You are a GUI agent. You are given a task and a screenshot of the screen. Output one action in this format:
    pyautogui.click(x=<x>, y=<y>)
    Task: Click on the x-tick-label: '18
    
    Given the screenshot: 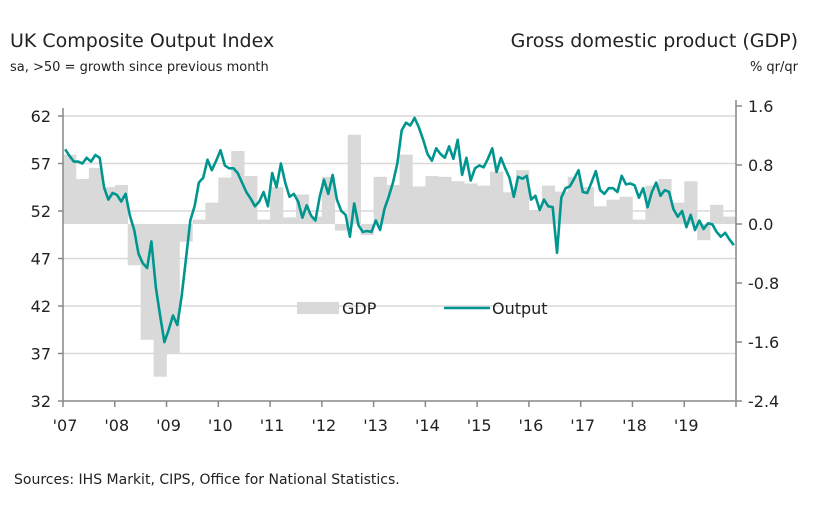 What is the action you would take?
    pyautogui.click(x=634, y=425)
    